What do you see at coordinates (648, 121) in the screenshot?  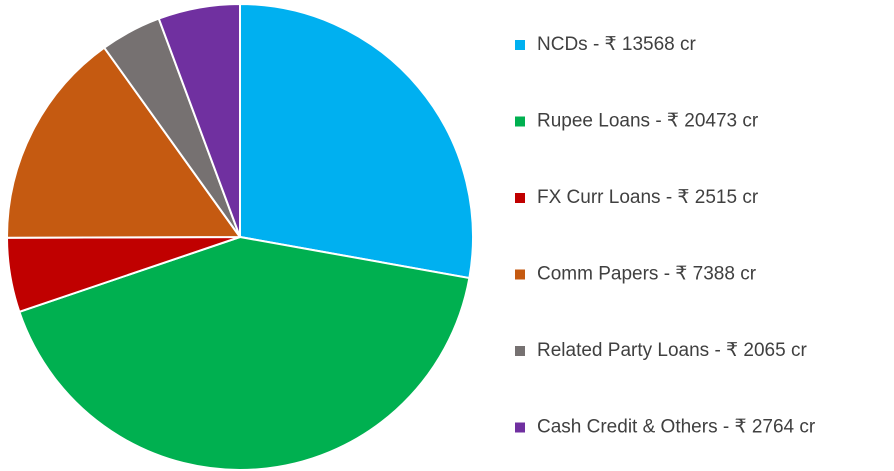 I see `legend-label: Rupee Loans - ₹ 20473 cr` at bounding box center [648, 121].